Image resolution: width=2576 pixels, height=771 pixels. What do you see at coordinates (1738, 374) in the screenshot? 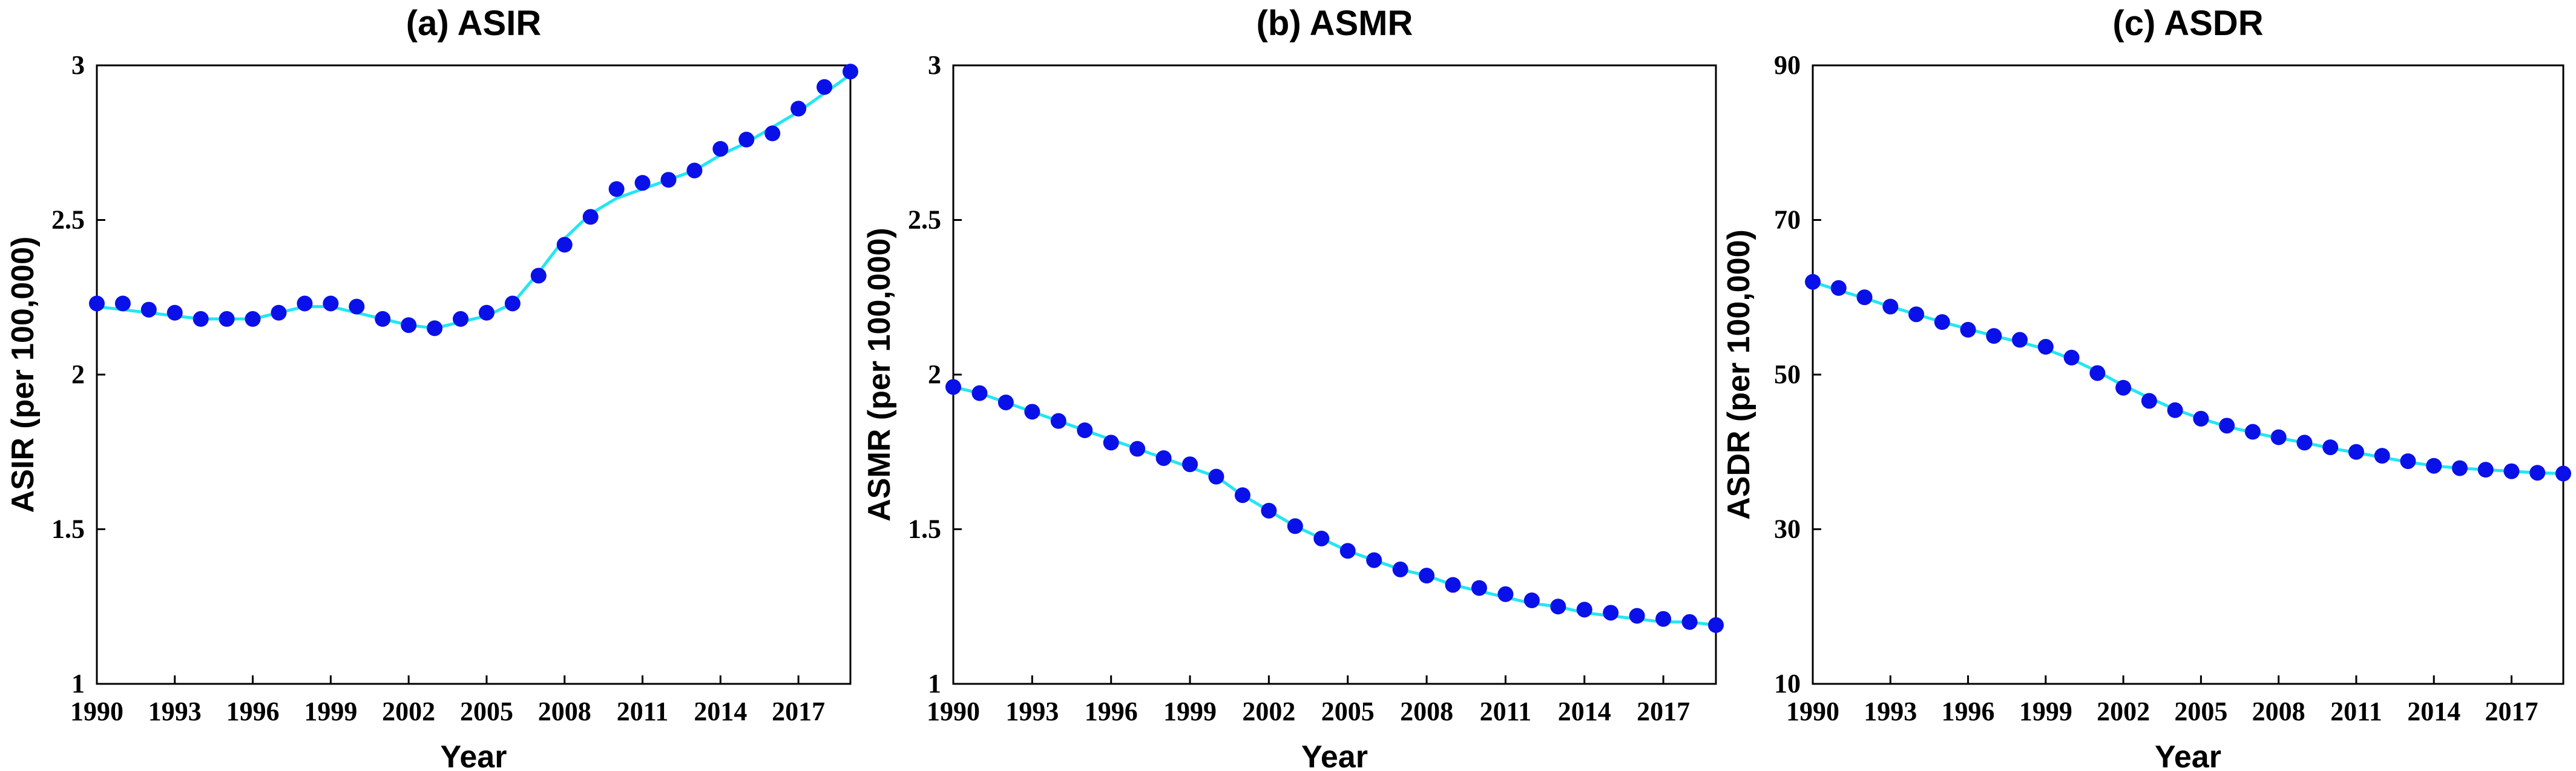
I see `y-axis-label: ASDR (per 100,000)` at bounding box center [1738, 374].